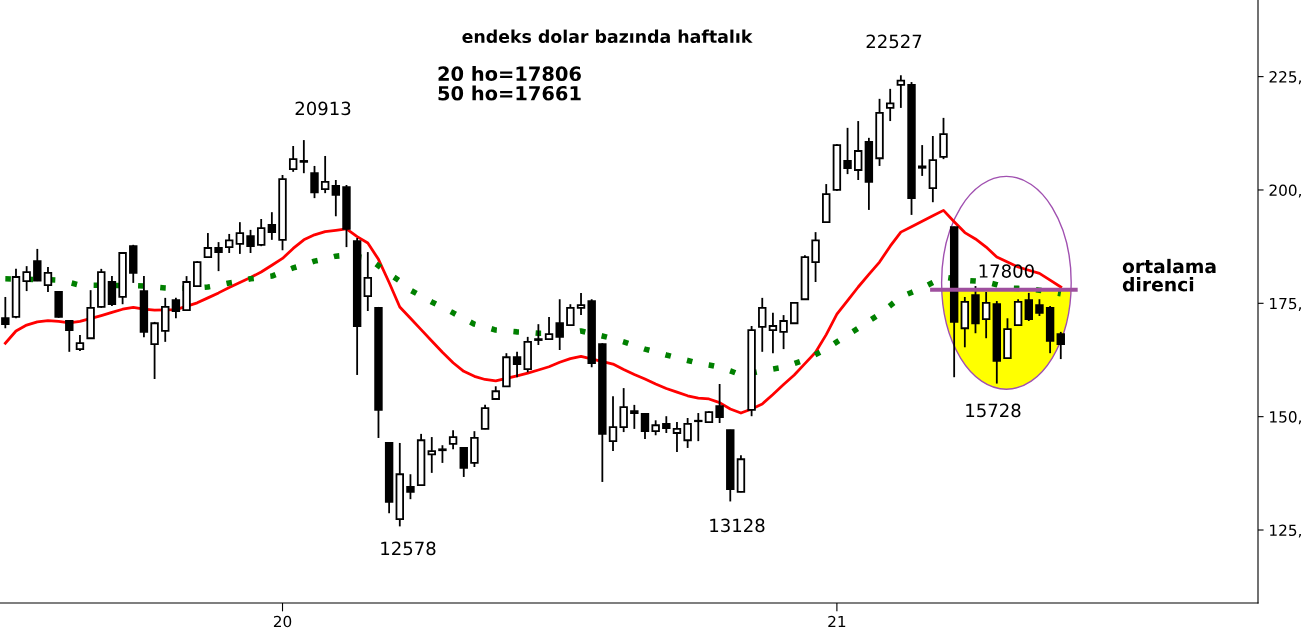  Describe the element at coordinates (607, 36) in the screenshot. I see `text: endeks dolar bazında haftalık` at that location.